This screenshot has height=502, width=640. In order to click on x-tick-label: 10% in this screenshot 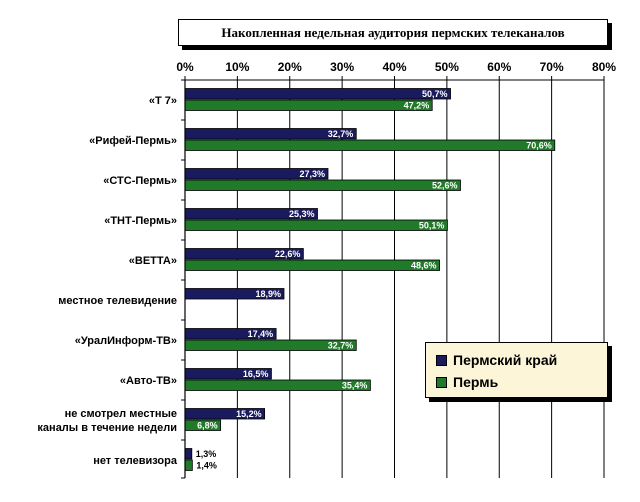, I will do `click(237, 67)`.